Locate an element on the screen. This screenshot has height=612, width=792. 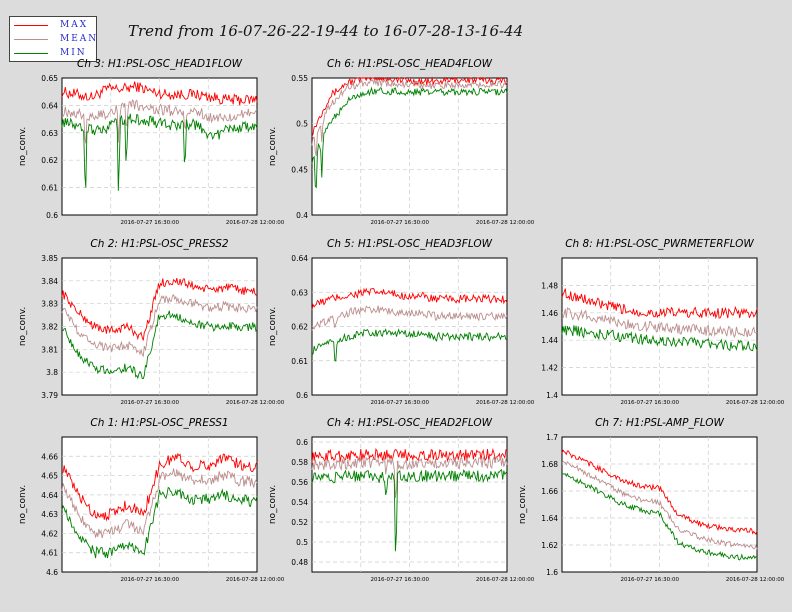
legend-label-min: MIN is located at coordinates (73, 53).